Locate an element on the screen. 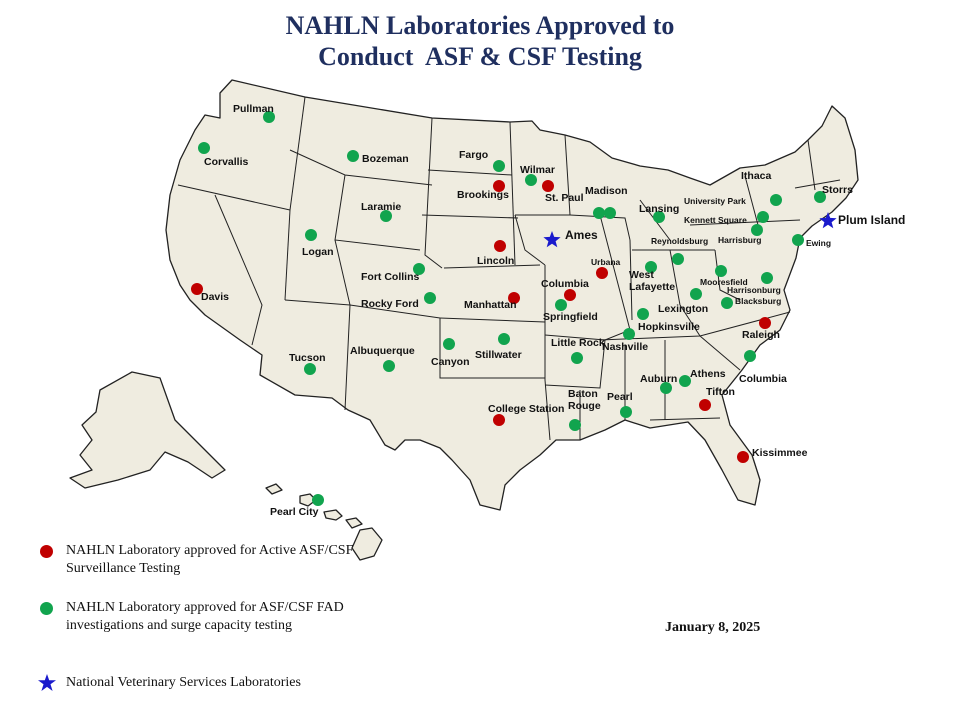  lab-label-west-lafayette: West Lafayette is located at coordinates (652, 281).